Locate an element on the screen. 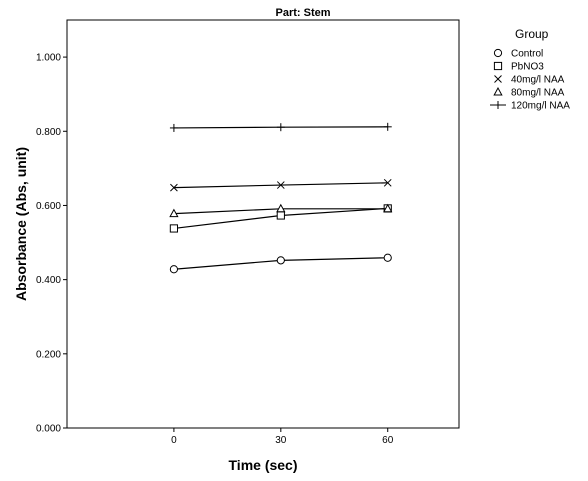 Image resolution: width=588 pixels, height=481 pixels. y-tick-label: 0.800 is located at coordinates (48, 132).